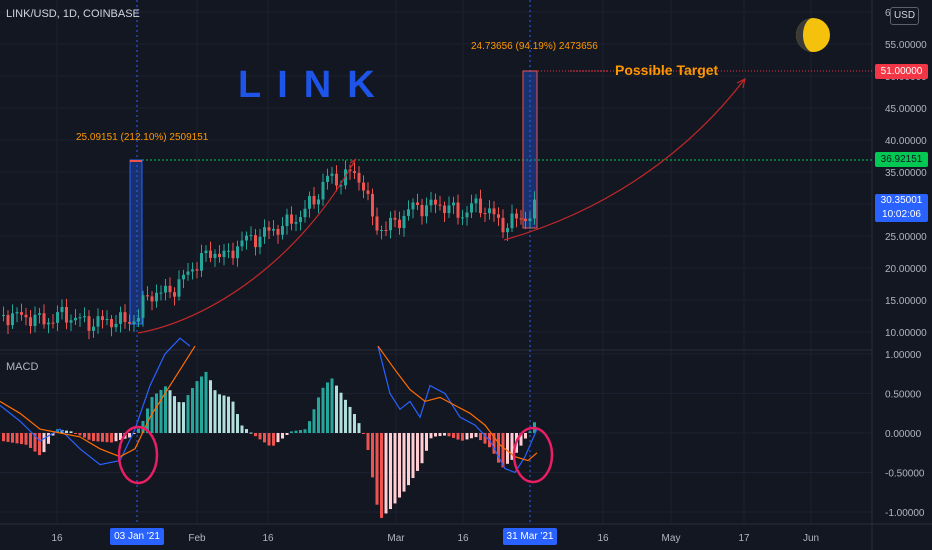 This screenshot has width=932, height=550. I want to click on symbol-title: LINK/USD, 1D, COINBASE, so click(73, 14).